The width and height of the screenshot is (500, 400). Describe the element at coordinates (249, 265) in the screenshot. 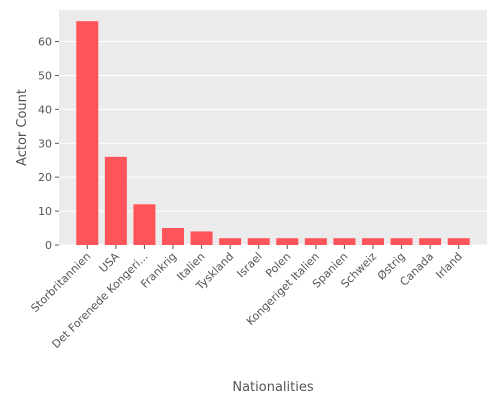

I see `x-tick-label: Israel` at that location.